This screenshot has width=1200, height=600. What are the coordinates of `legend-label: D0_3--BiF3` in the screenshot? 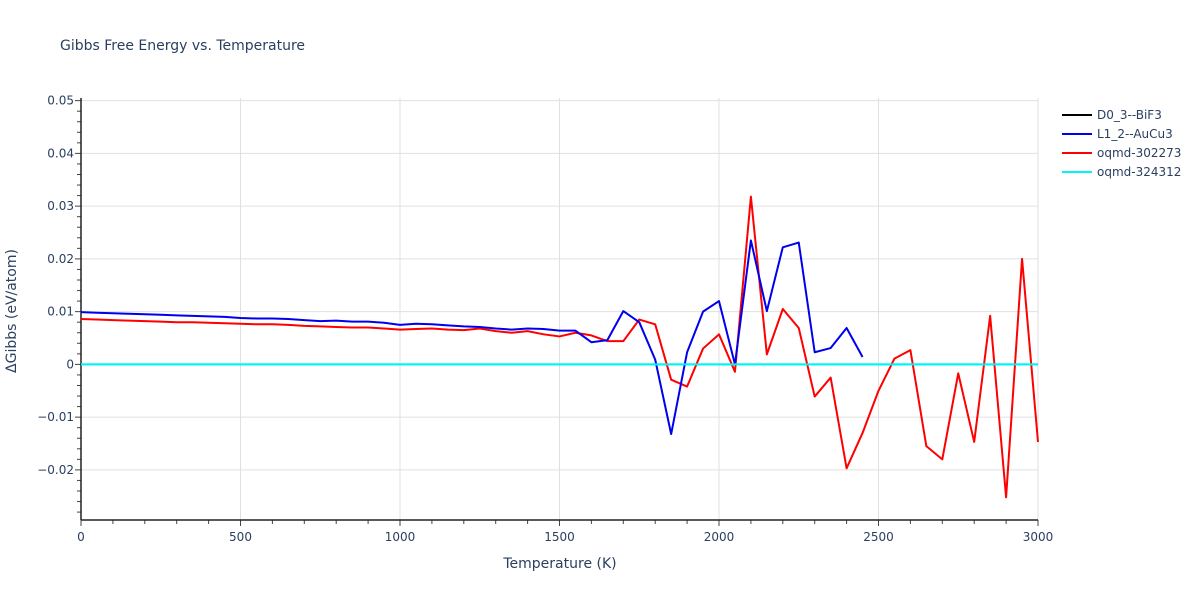 It's located at (1129, 115).